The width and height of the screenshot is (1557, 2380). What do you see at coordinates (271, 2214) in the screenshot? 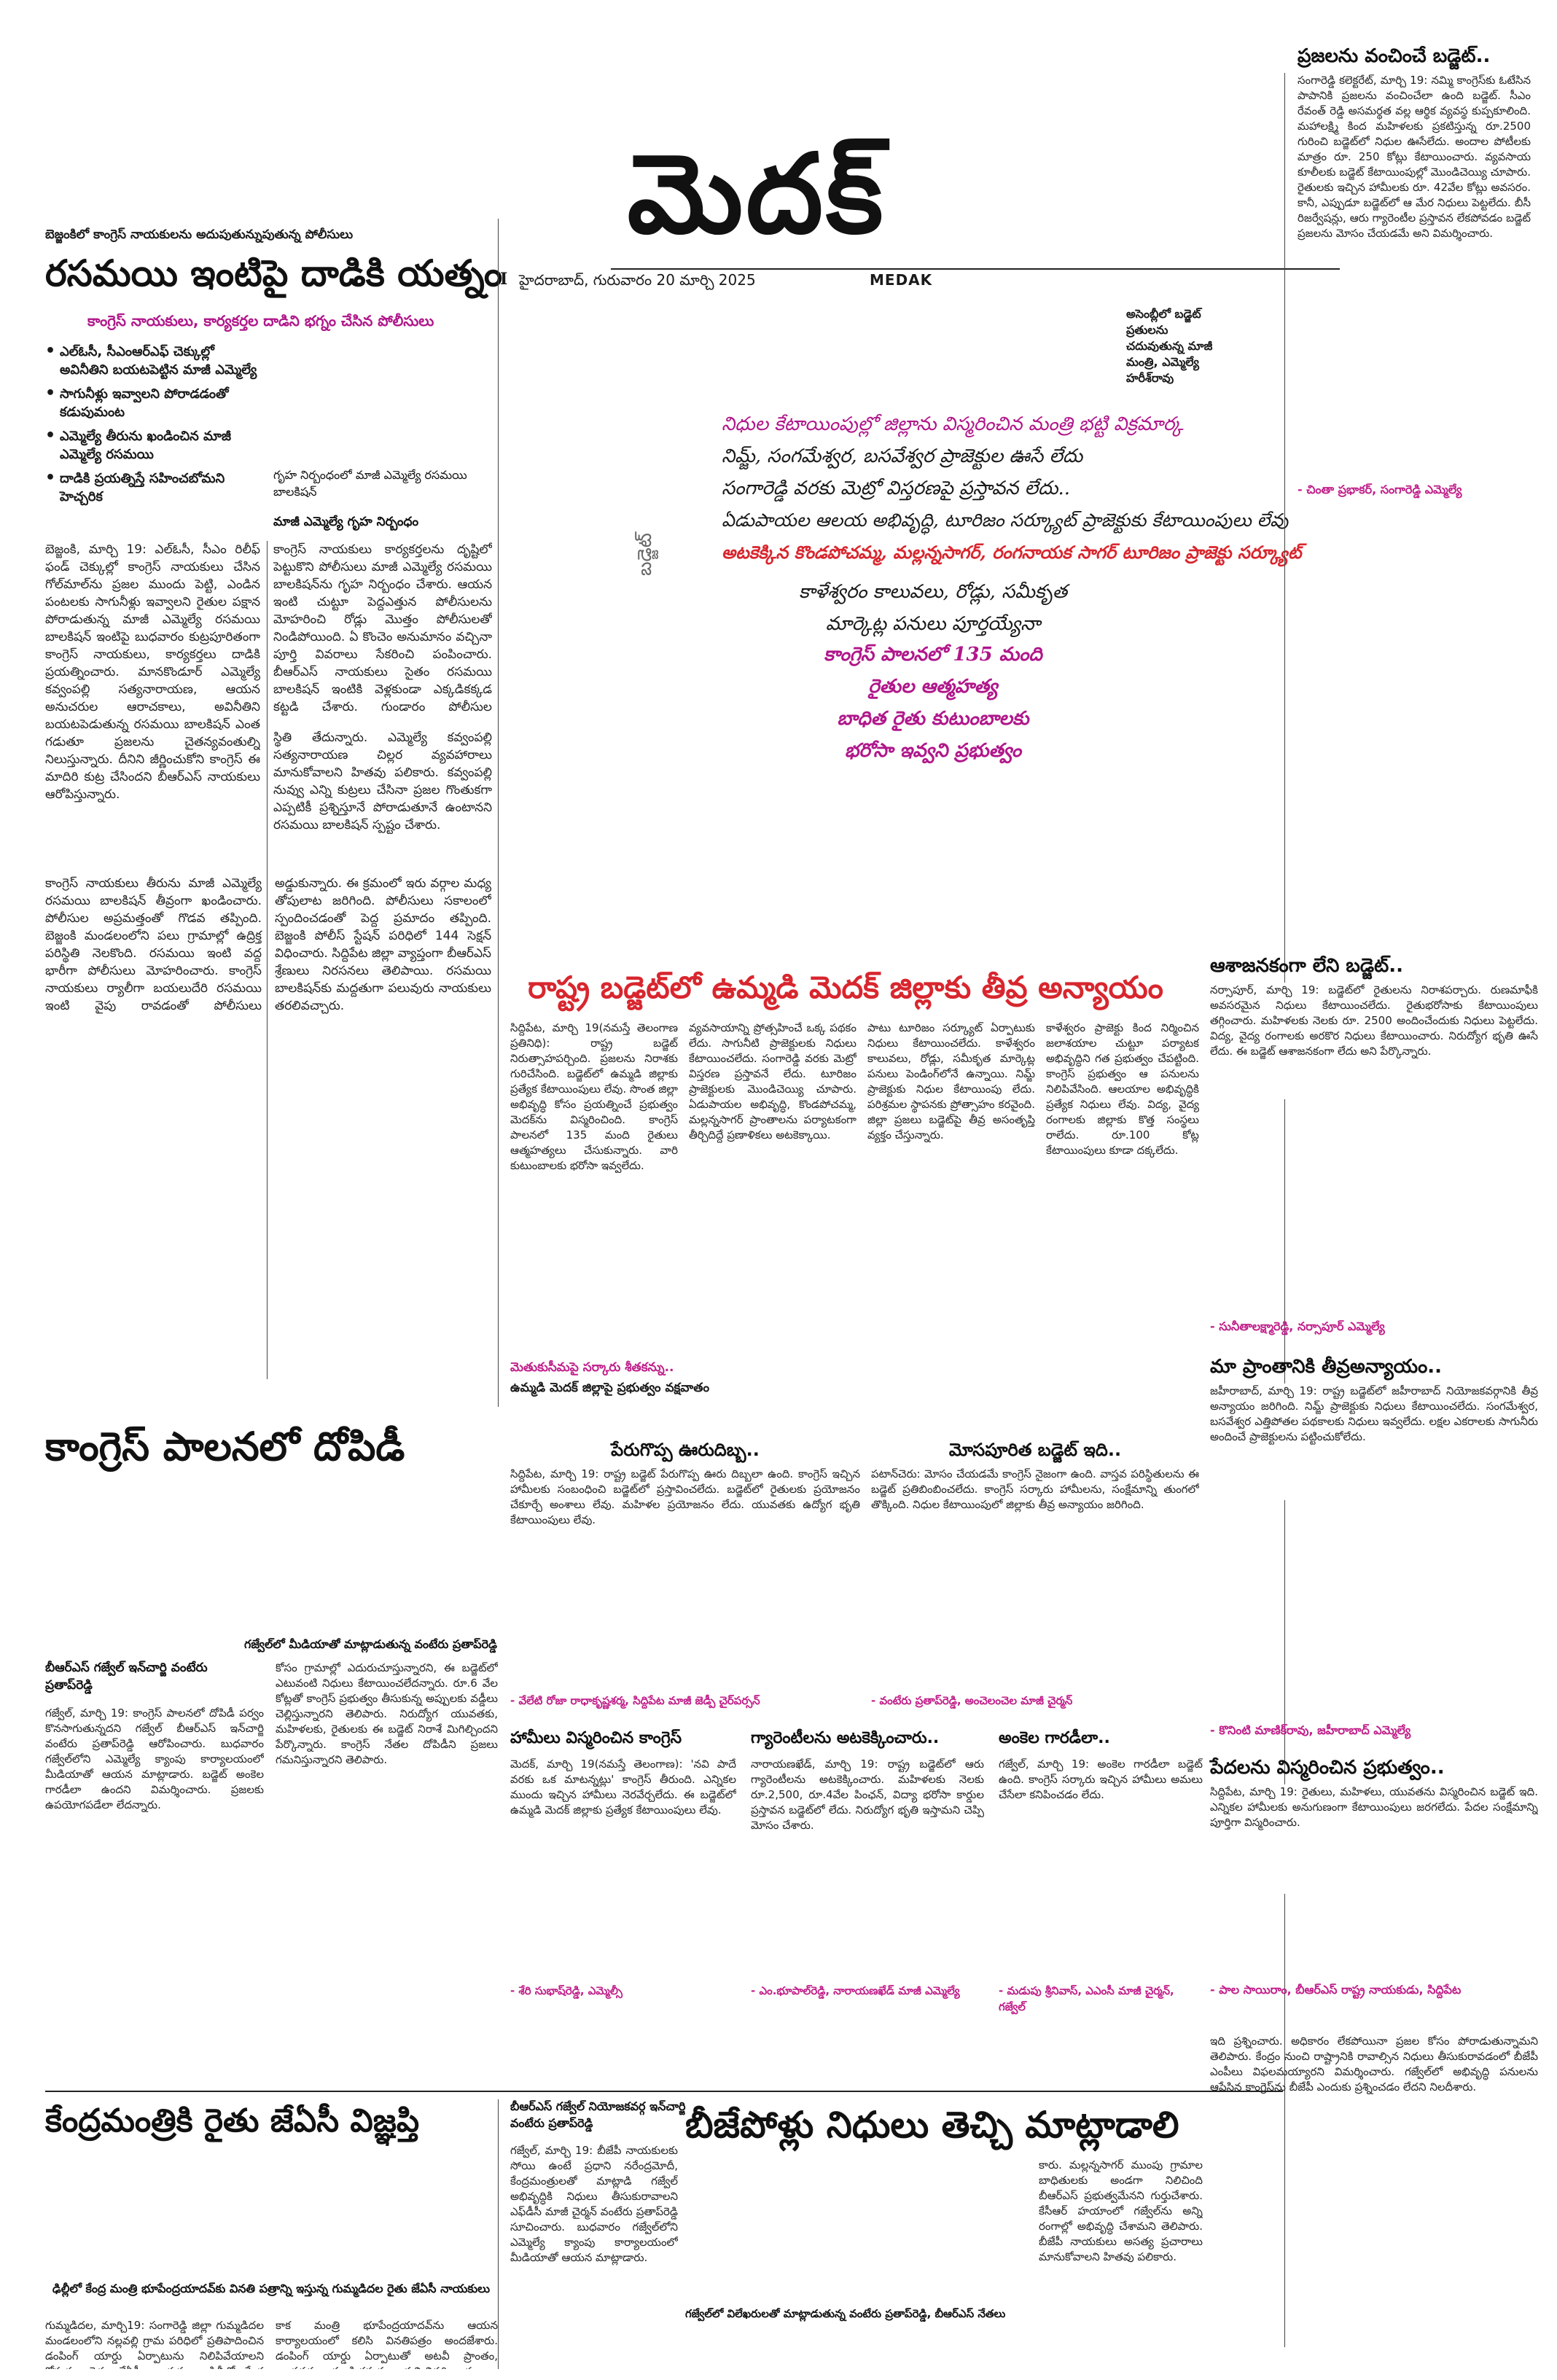
I see `centre-photo` at bounding box center [271, 2214].